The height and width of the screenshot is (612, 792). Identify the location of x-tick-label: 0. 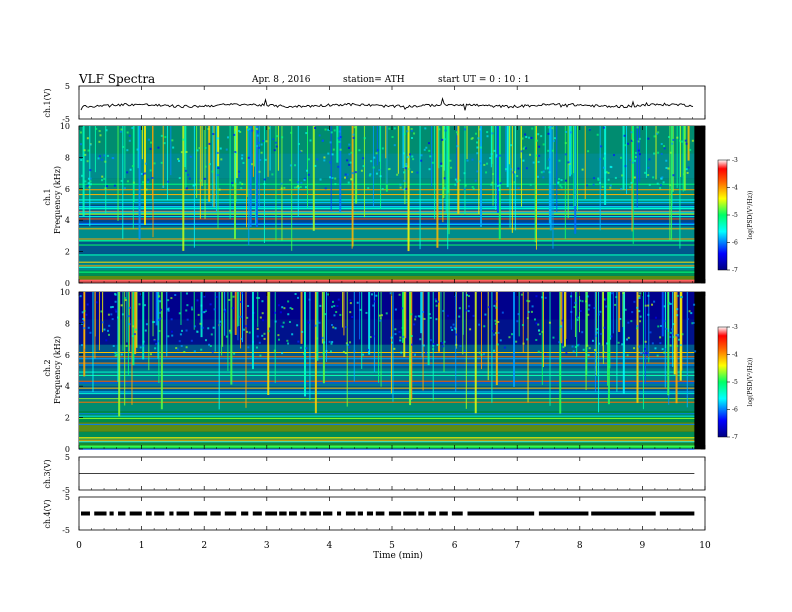
(79, 546).